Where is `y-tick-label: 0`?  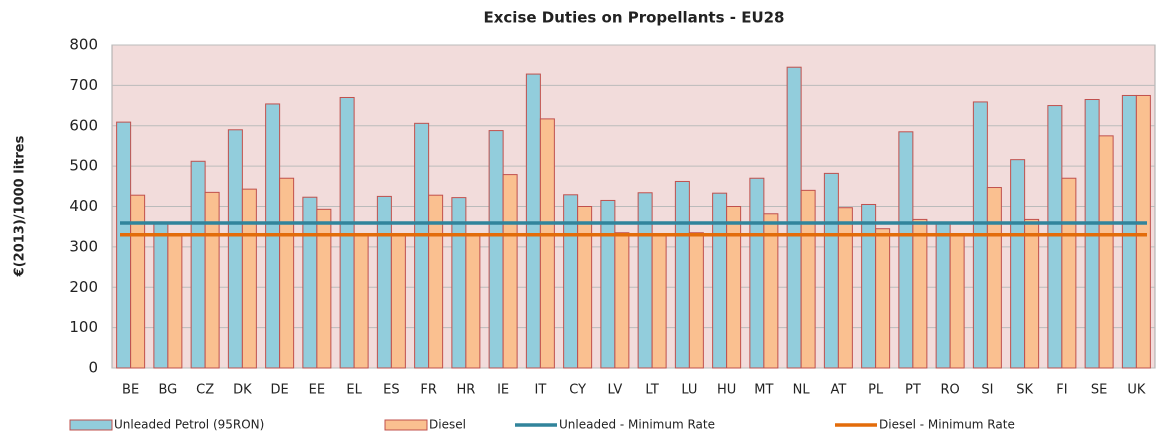 y-tick-label: 0 is located at coordinates (93, 368).